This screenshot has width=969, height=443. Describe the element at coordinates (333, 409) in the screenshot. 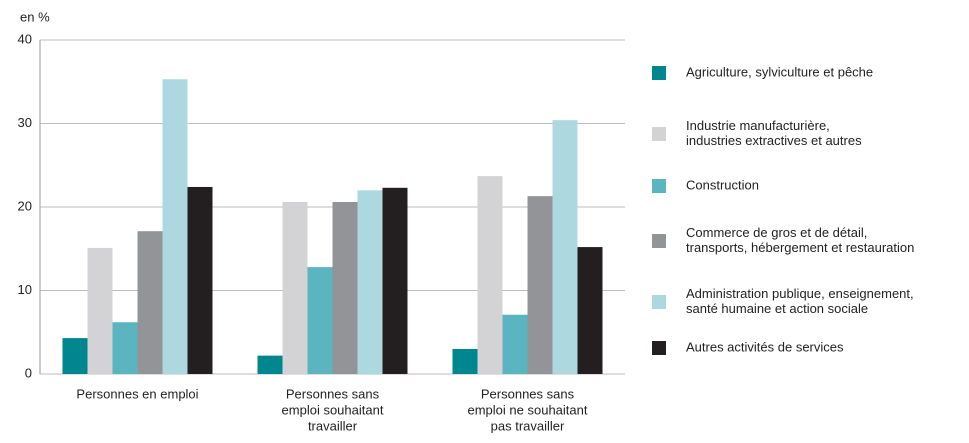

I see `x-tick-label: emploi souhaitant` at that location.